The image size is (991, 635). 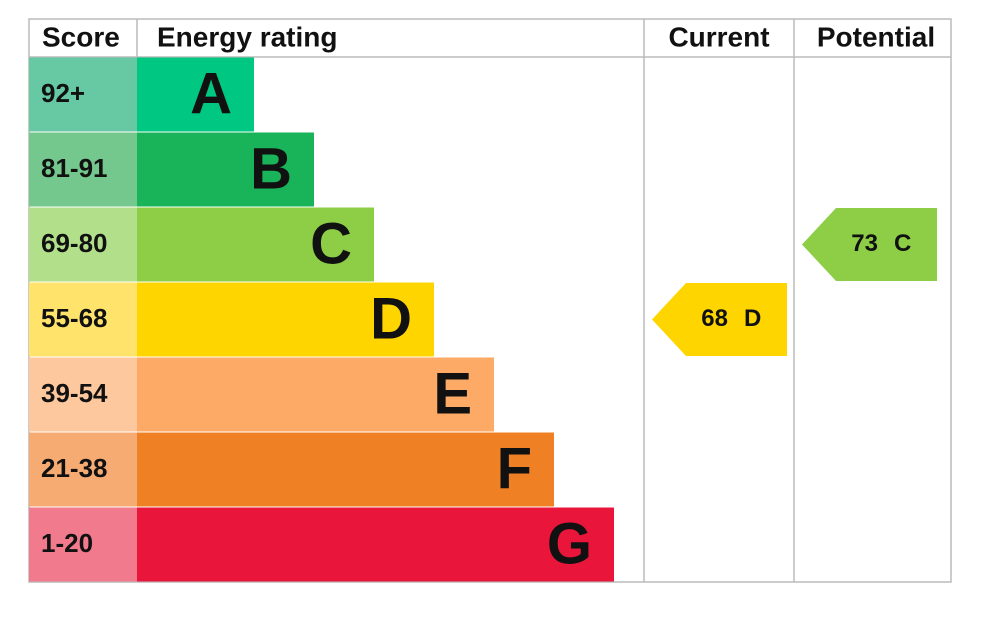 I want to click on potential-arrow, so click(x=869, y=244).